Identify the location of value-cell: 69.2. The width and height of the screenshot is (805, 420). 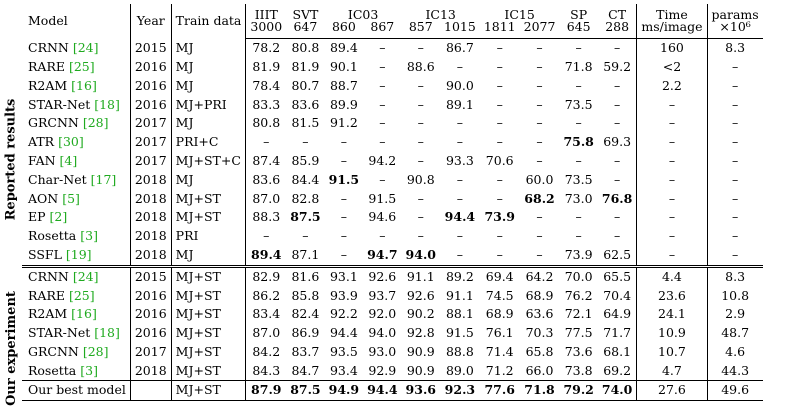
(617, 371).